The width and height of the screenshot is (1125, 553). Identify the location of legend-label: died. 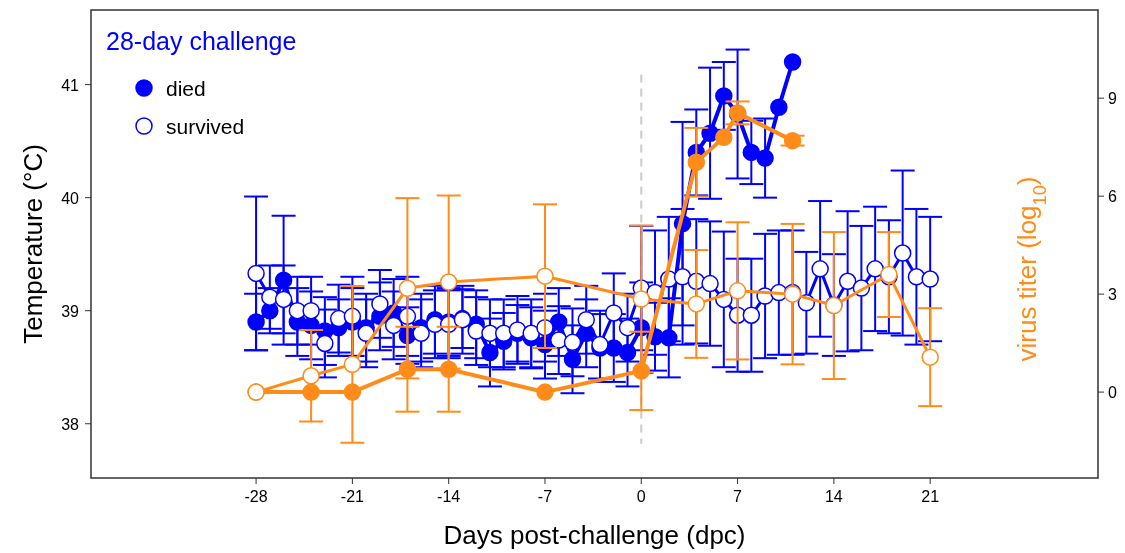
(186, 88).